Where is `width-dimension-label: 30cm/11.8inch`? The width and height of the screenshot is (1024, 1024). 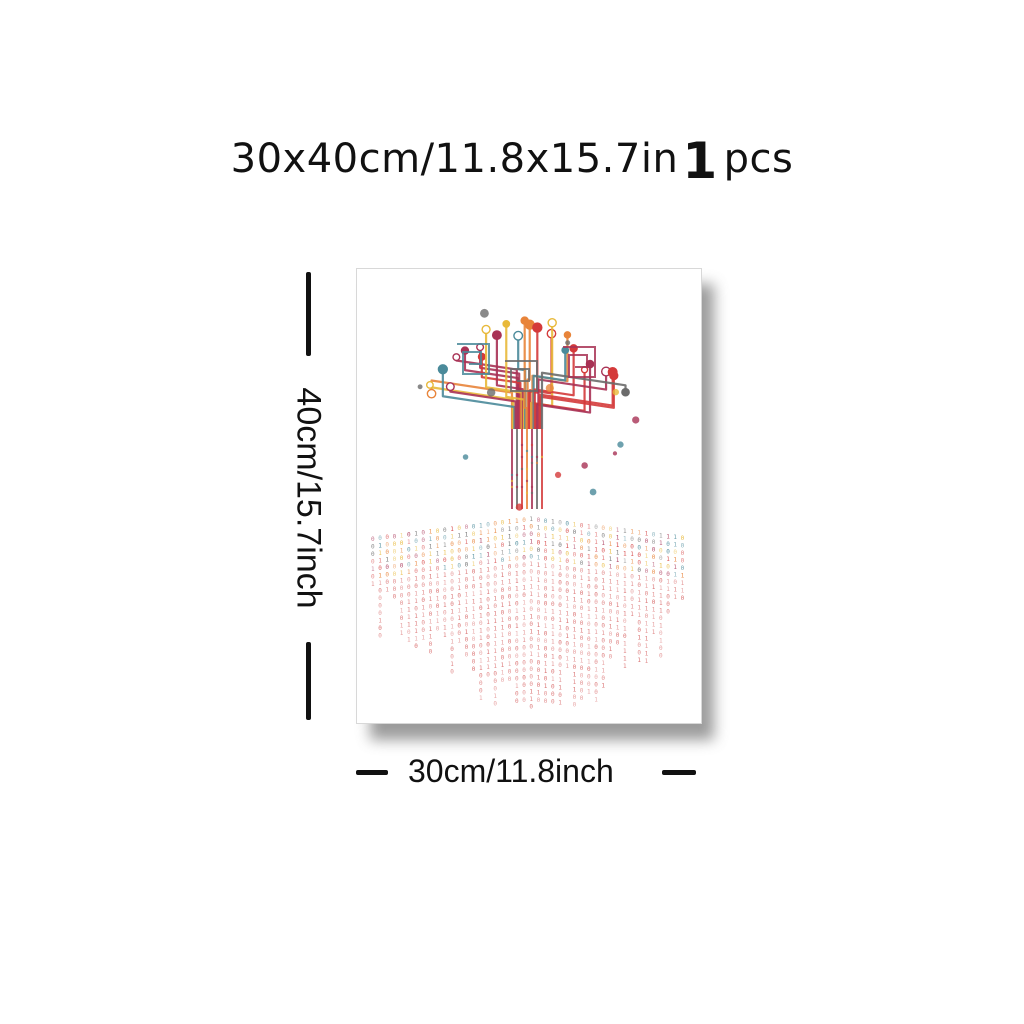
width-dimension-label: 30cm/11.8inch is located at coordinates (511, 771).